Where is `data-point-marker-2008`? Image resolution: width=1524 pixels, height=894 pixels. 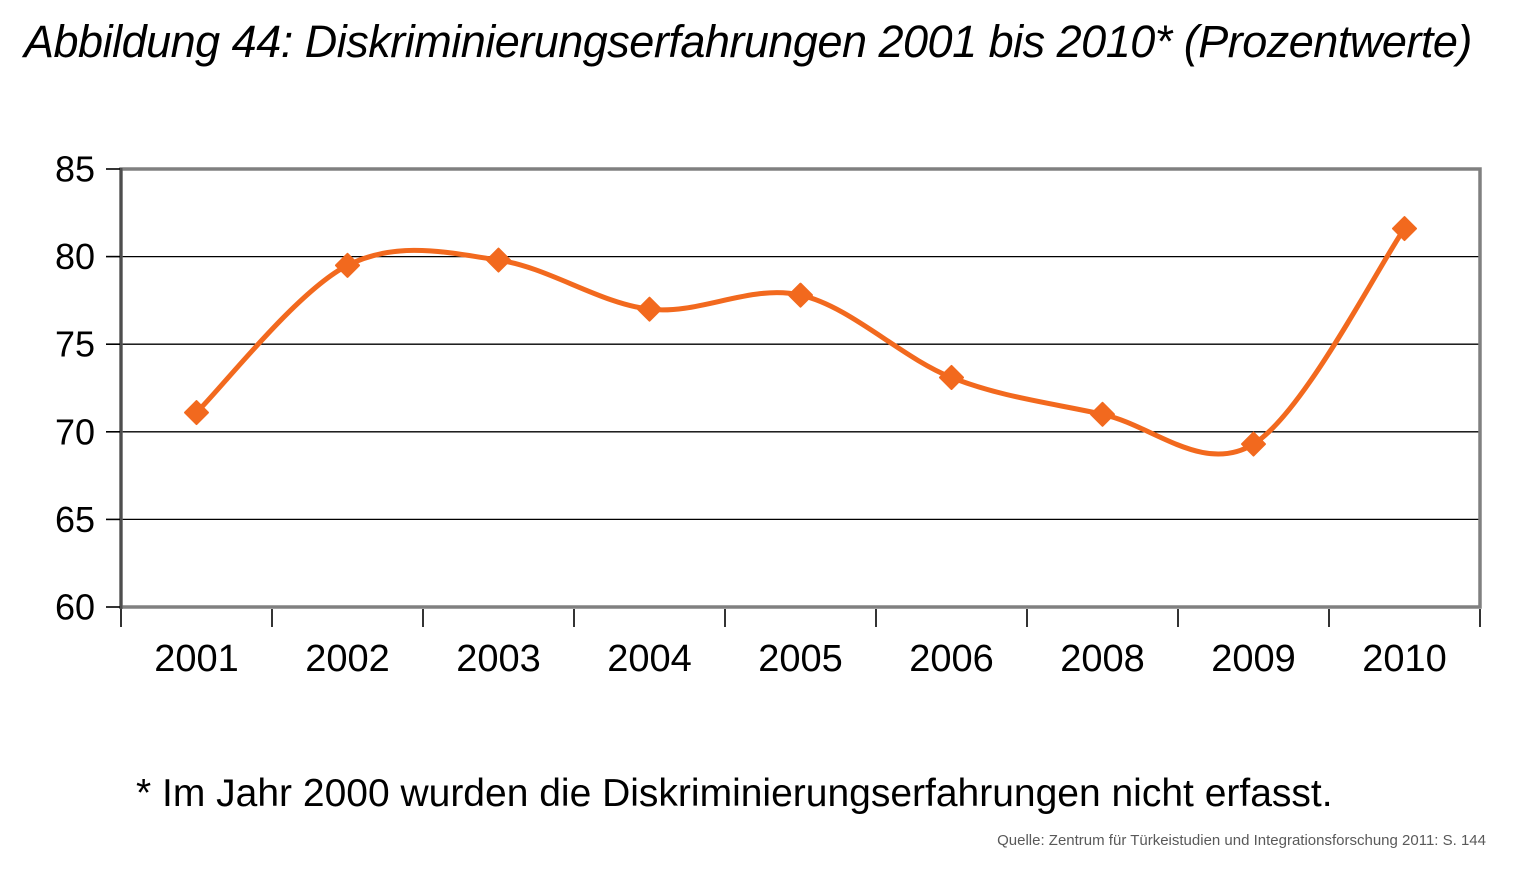
data-point-marker-2008 is located at coordinates (1102, 414).